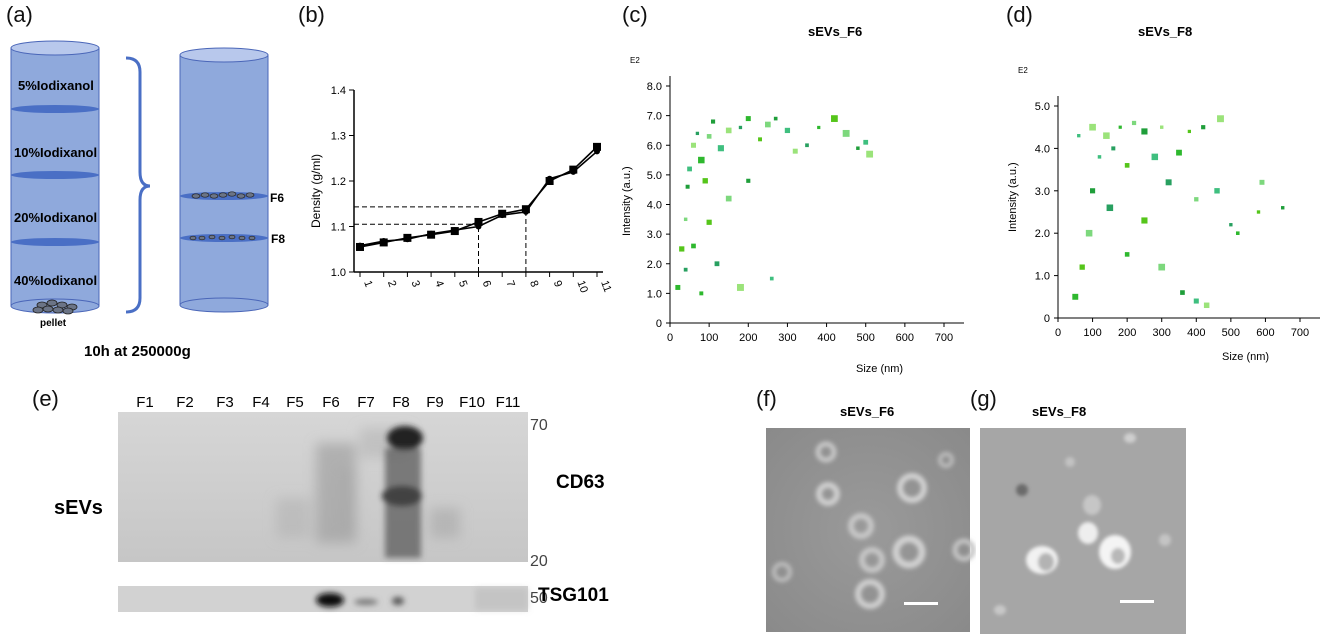 Image resolution: width=1333 pixels, height=634 pixels. What do you see at coordinates (867, 411) in the screenshot?
I see `tem-f6-title: sEVs_F6` at bounding box center [867, 411].